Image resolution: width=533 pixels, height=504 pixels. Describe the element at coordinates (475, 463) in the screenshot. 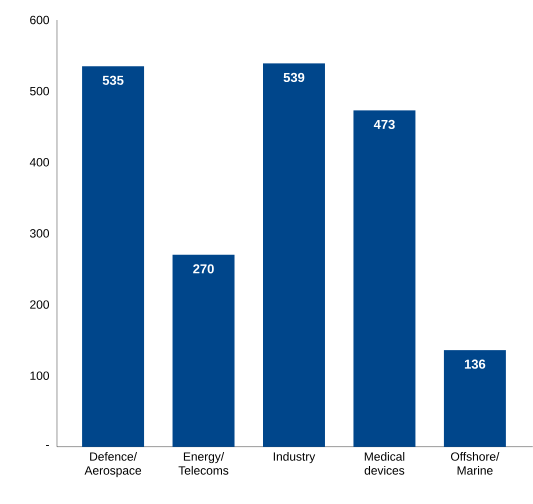

I see `x-tick-label: Offshore/ Marine` at that location.